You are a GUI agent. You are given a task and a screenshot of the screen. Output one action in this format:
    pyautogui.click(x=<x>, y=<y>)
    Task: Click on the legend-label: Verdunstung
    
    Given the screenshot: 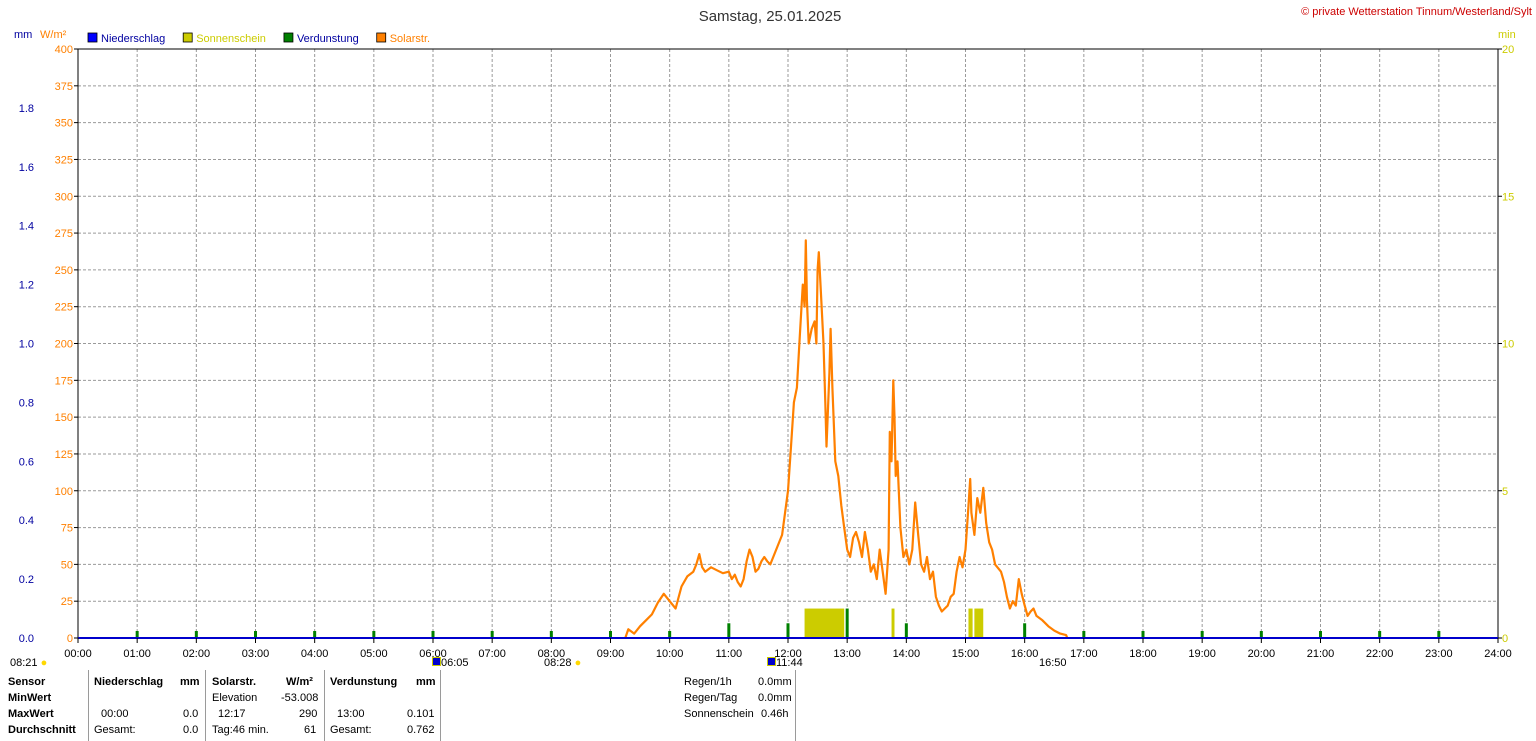 What is the action you would take?
    pyautogui.click(x=328, y=39)
    